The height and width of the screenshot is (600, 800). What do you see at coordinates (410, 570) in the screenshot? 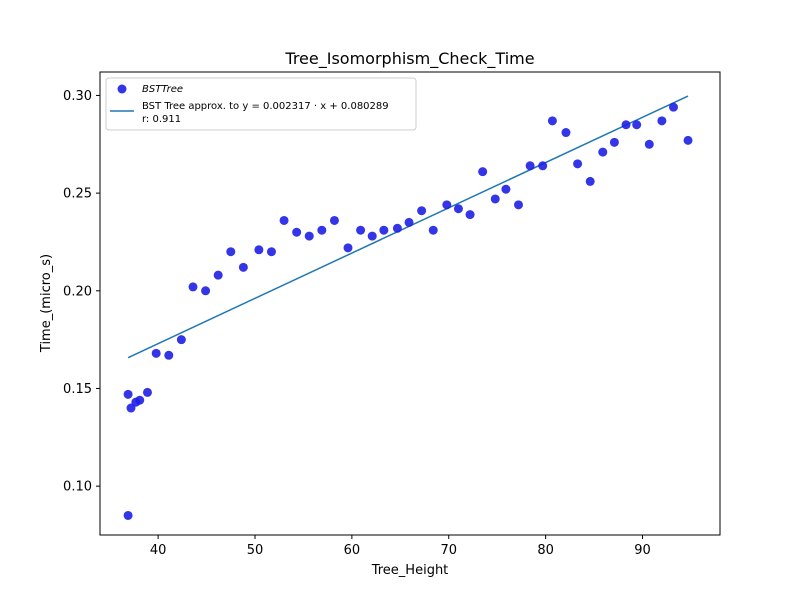
I see `x-axis-label: Tree_Height` at bounding box center [410, 570].